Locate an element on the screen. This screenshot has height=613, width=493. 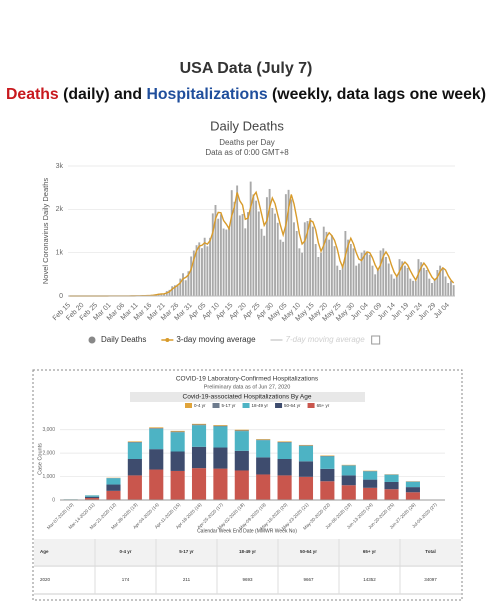
x-tick-label: Jul 04 is located at coordinates (442, 311).